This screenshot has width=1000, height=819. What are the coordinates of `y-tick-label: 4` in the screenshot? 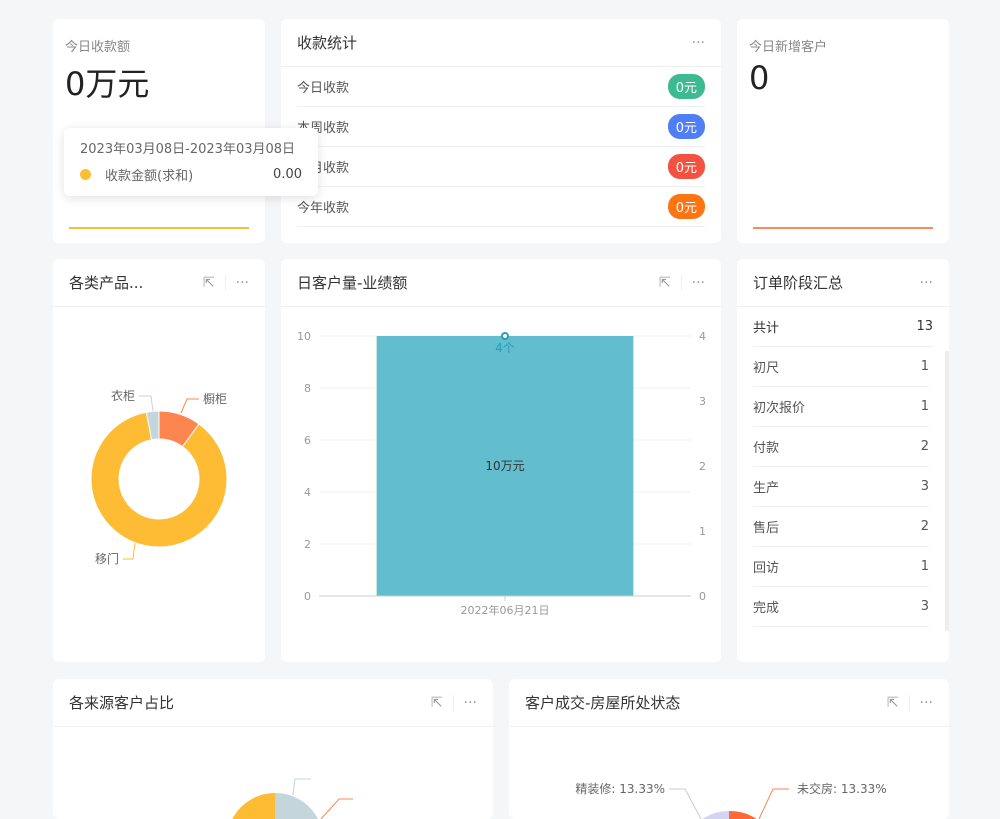 It's located at (307, 492).